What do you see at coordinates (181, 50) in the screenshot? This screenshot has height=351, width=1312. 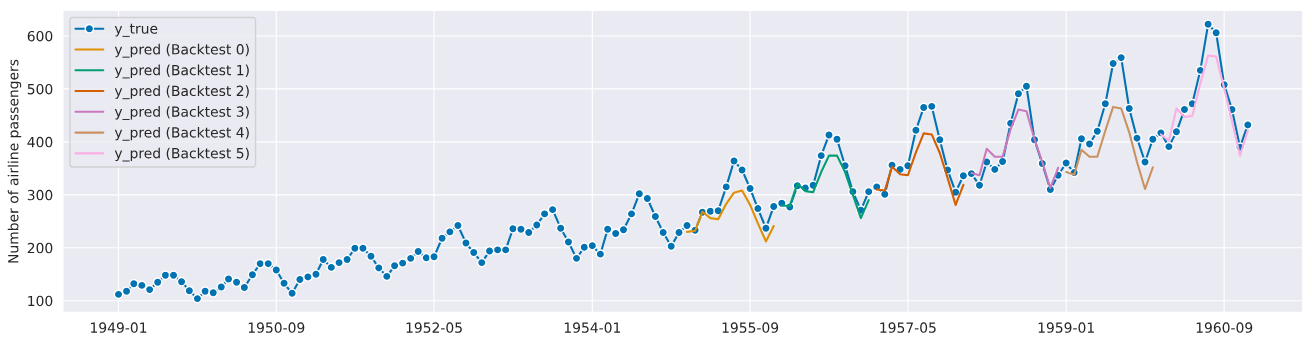 I see `legend-label: y_pred (Backtest 0)` at bounding box center [181, 50].